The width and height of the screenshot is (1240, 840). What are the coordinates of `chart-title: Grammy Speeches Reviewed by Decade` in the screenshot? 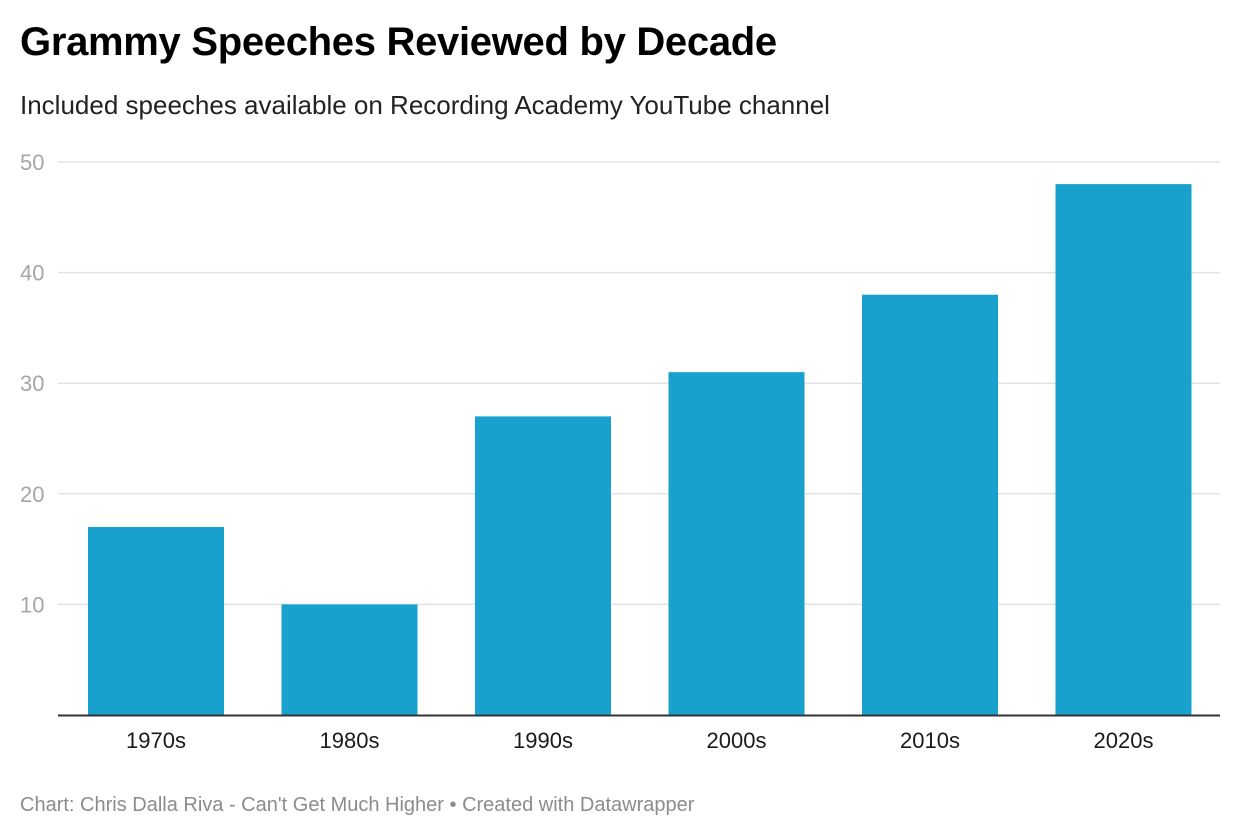 It's located at (398, 42).